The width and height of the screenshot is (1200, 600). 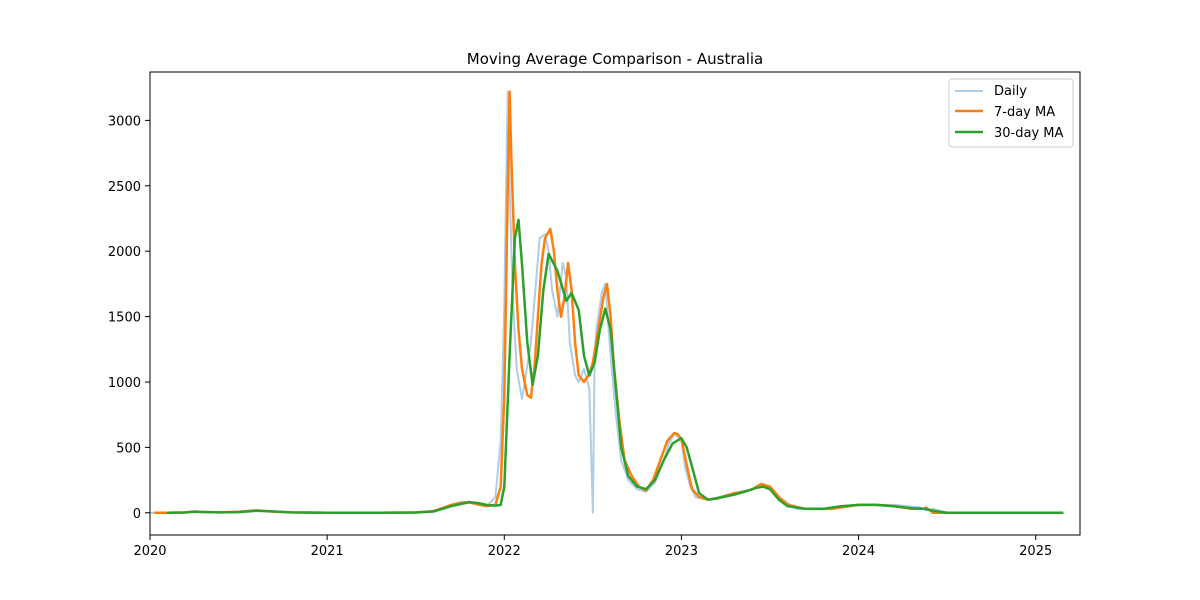 What do you see at coordinates (1010, 91) in the screenshot?
I see `legend-label-daily: Daily` at bounding box center [1010, 91].